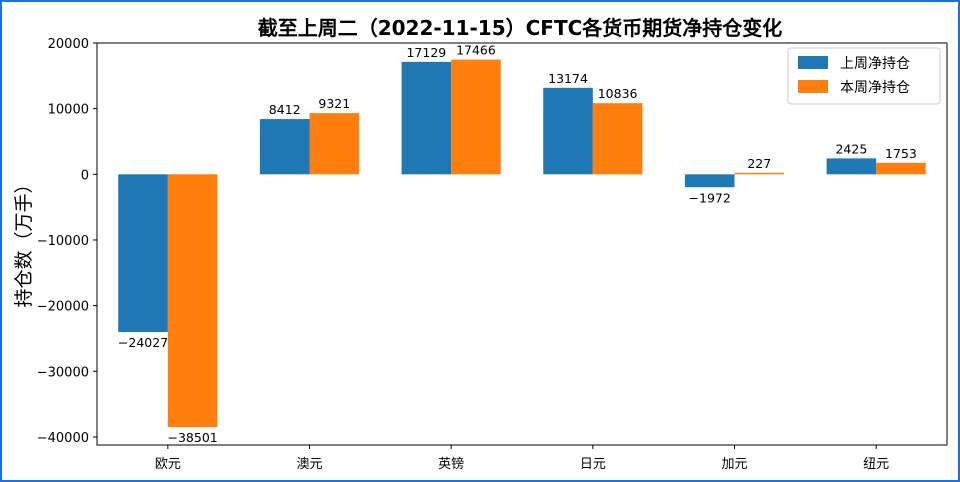 Image resolution: width=960 pixels, height=482 pixels. What do you see at coordinates (593, 464) in the screenshot?
I see `x-tick-label: 日元` at bounding box center [593, 464].